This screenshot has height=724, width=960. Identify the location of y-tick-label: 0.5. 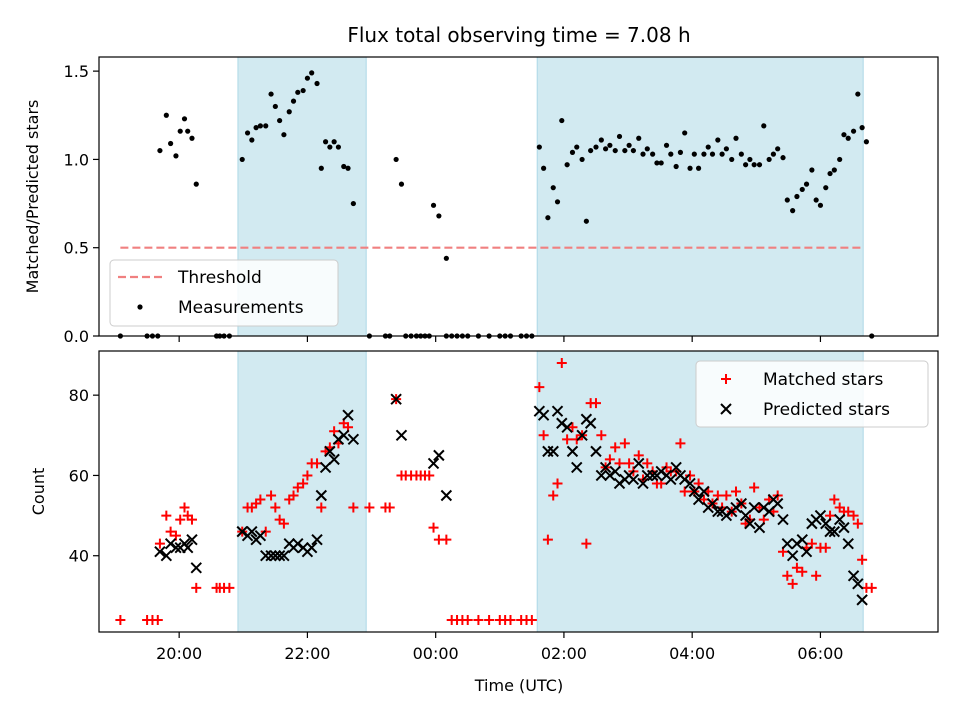
(76, 248).